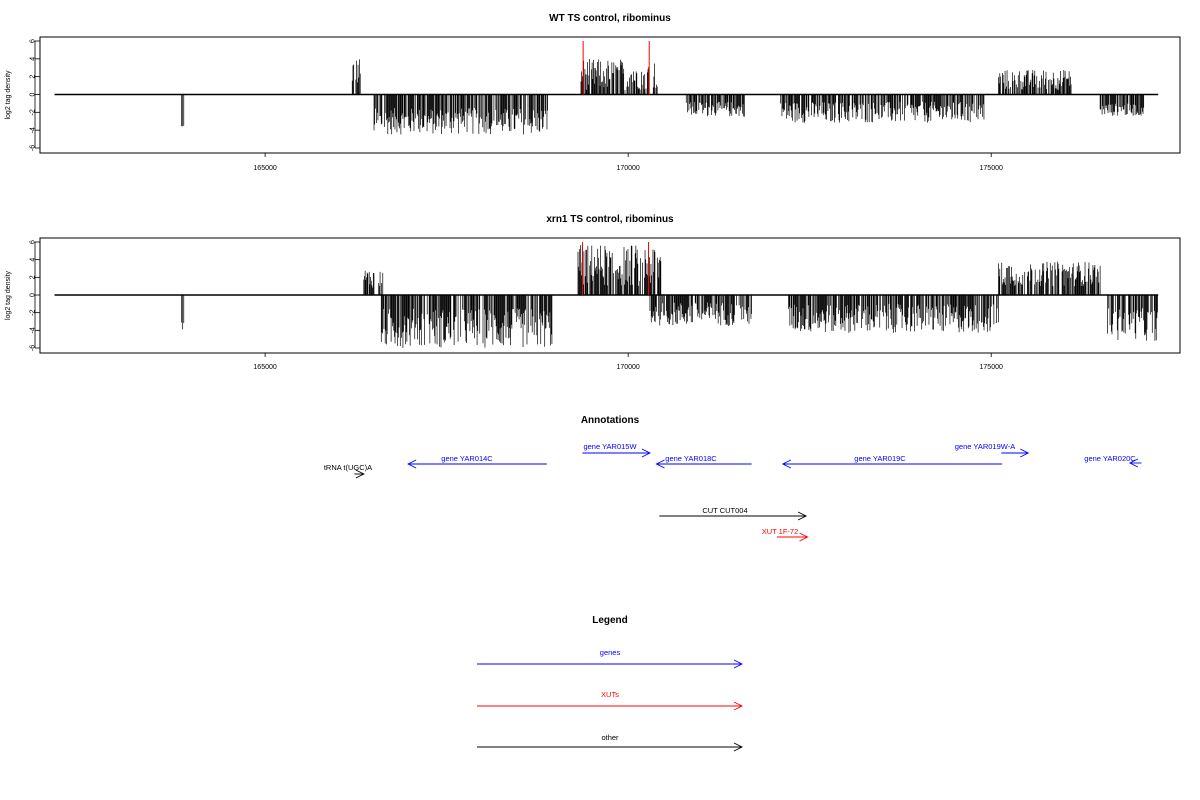  What do you see at coordinates (985, 446) in the screenshot?
I see `feature-label: gene YAR019W-A` at bounding box center [985, 446].